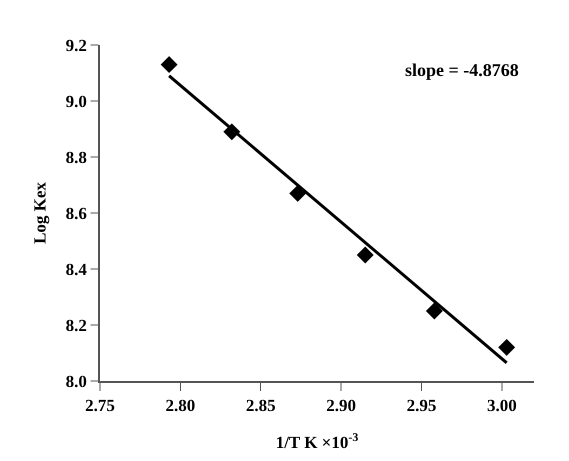 The height and width of the screenshot is (461, 569). Describe the element at coordinates (76, 45) in the screenshot. I see `y-tick-label: 9.2` at that location.